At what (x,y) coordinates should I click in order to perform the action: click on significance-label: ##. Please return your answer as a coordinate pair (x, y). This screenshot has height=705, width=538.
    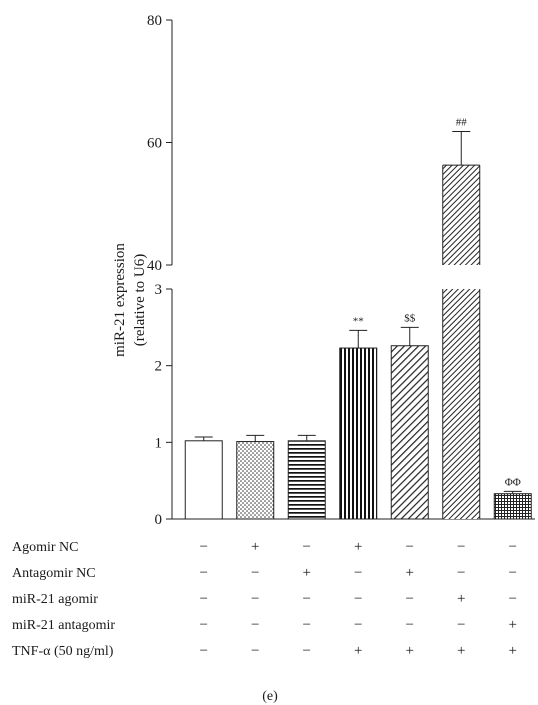
    Looking at the image, I should click on (462, 122).